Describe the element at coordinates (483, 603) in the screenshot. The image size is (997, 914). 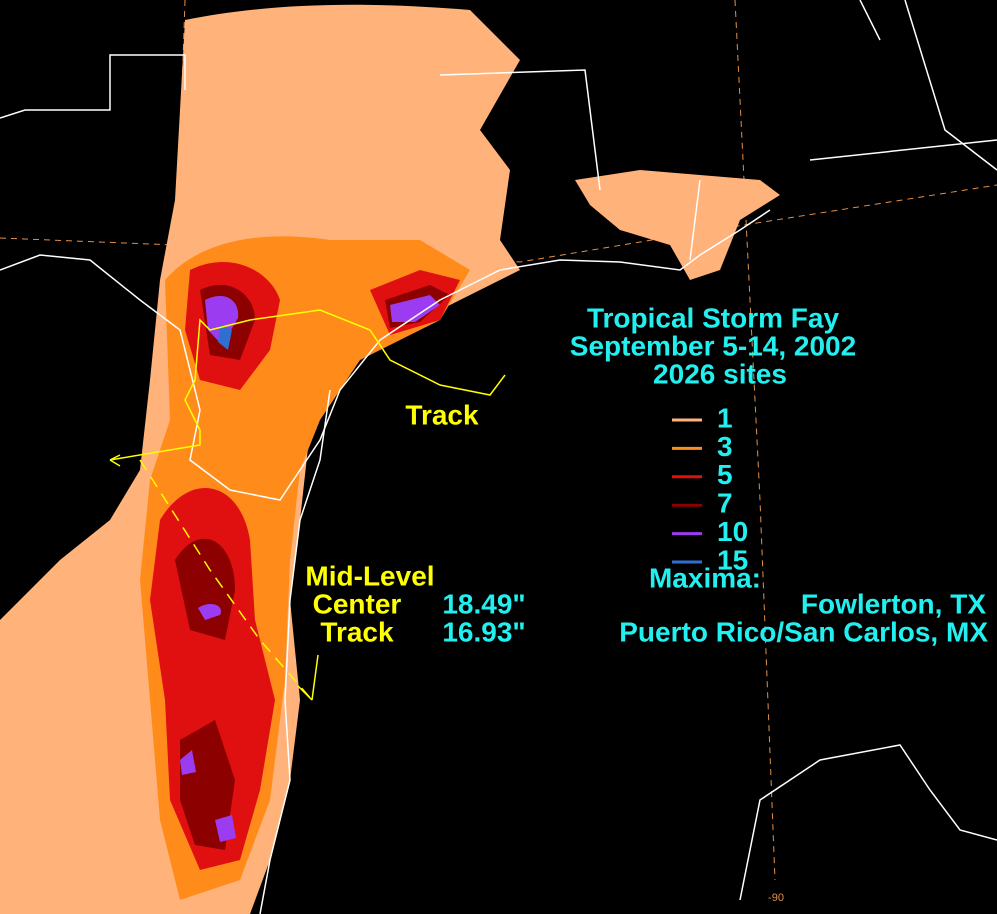
I see `maxima-value: 18.49"` at that location.